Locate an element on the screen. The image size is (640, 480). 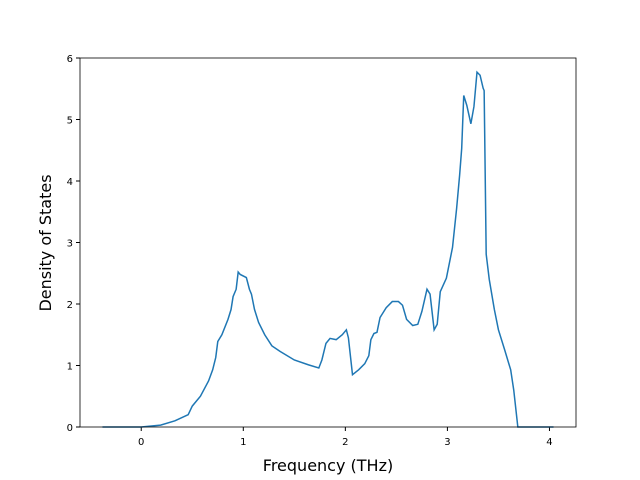
y-tick-label: 3 is located at coordinates (70, 244).